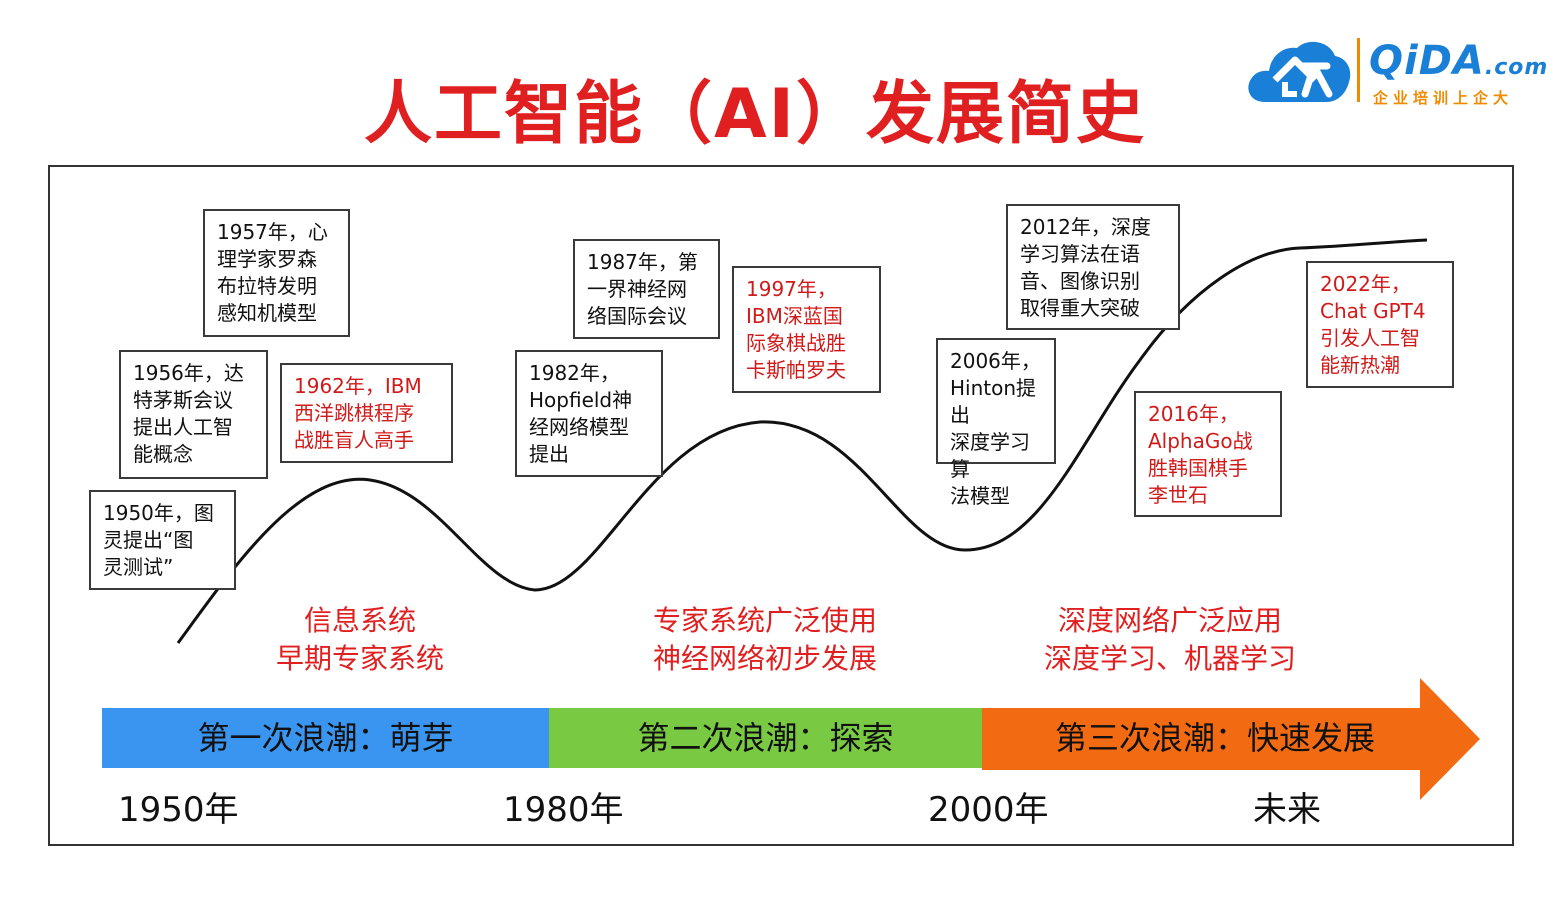  What do you see at coordinates (764, 620) in the screenshot?
I see `phase-2-line-1: 专家系统广泛使用` at bounding box center [764, 620].